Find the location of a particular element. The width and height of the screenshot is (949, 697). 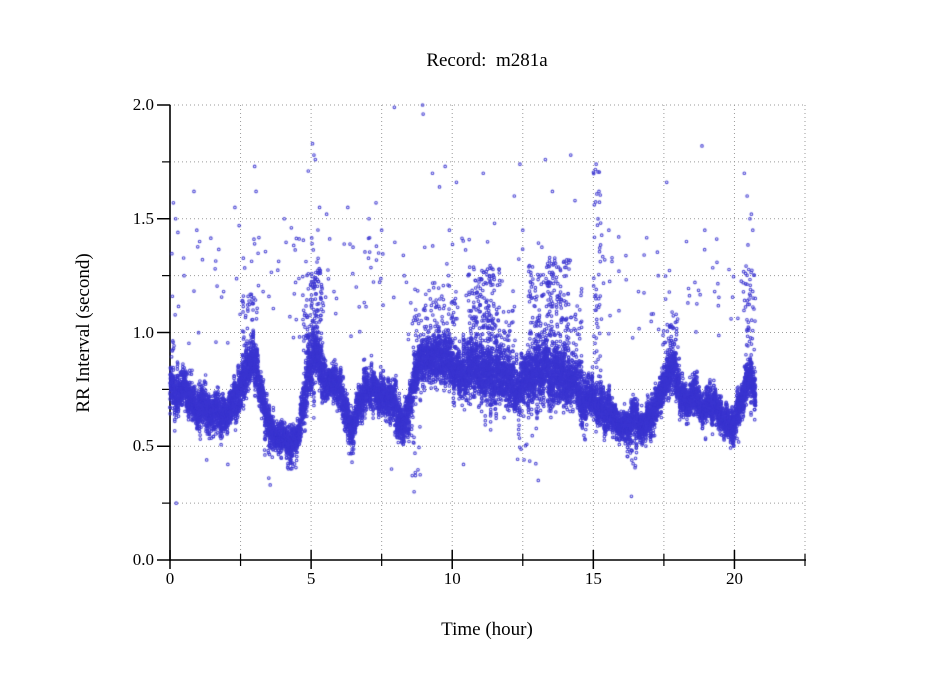

x-tick-label: 0 is located at coordinates (170, 578).